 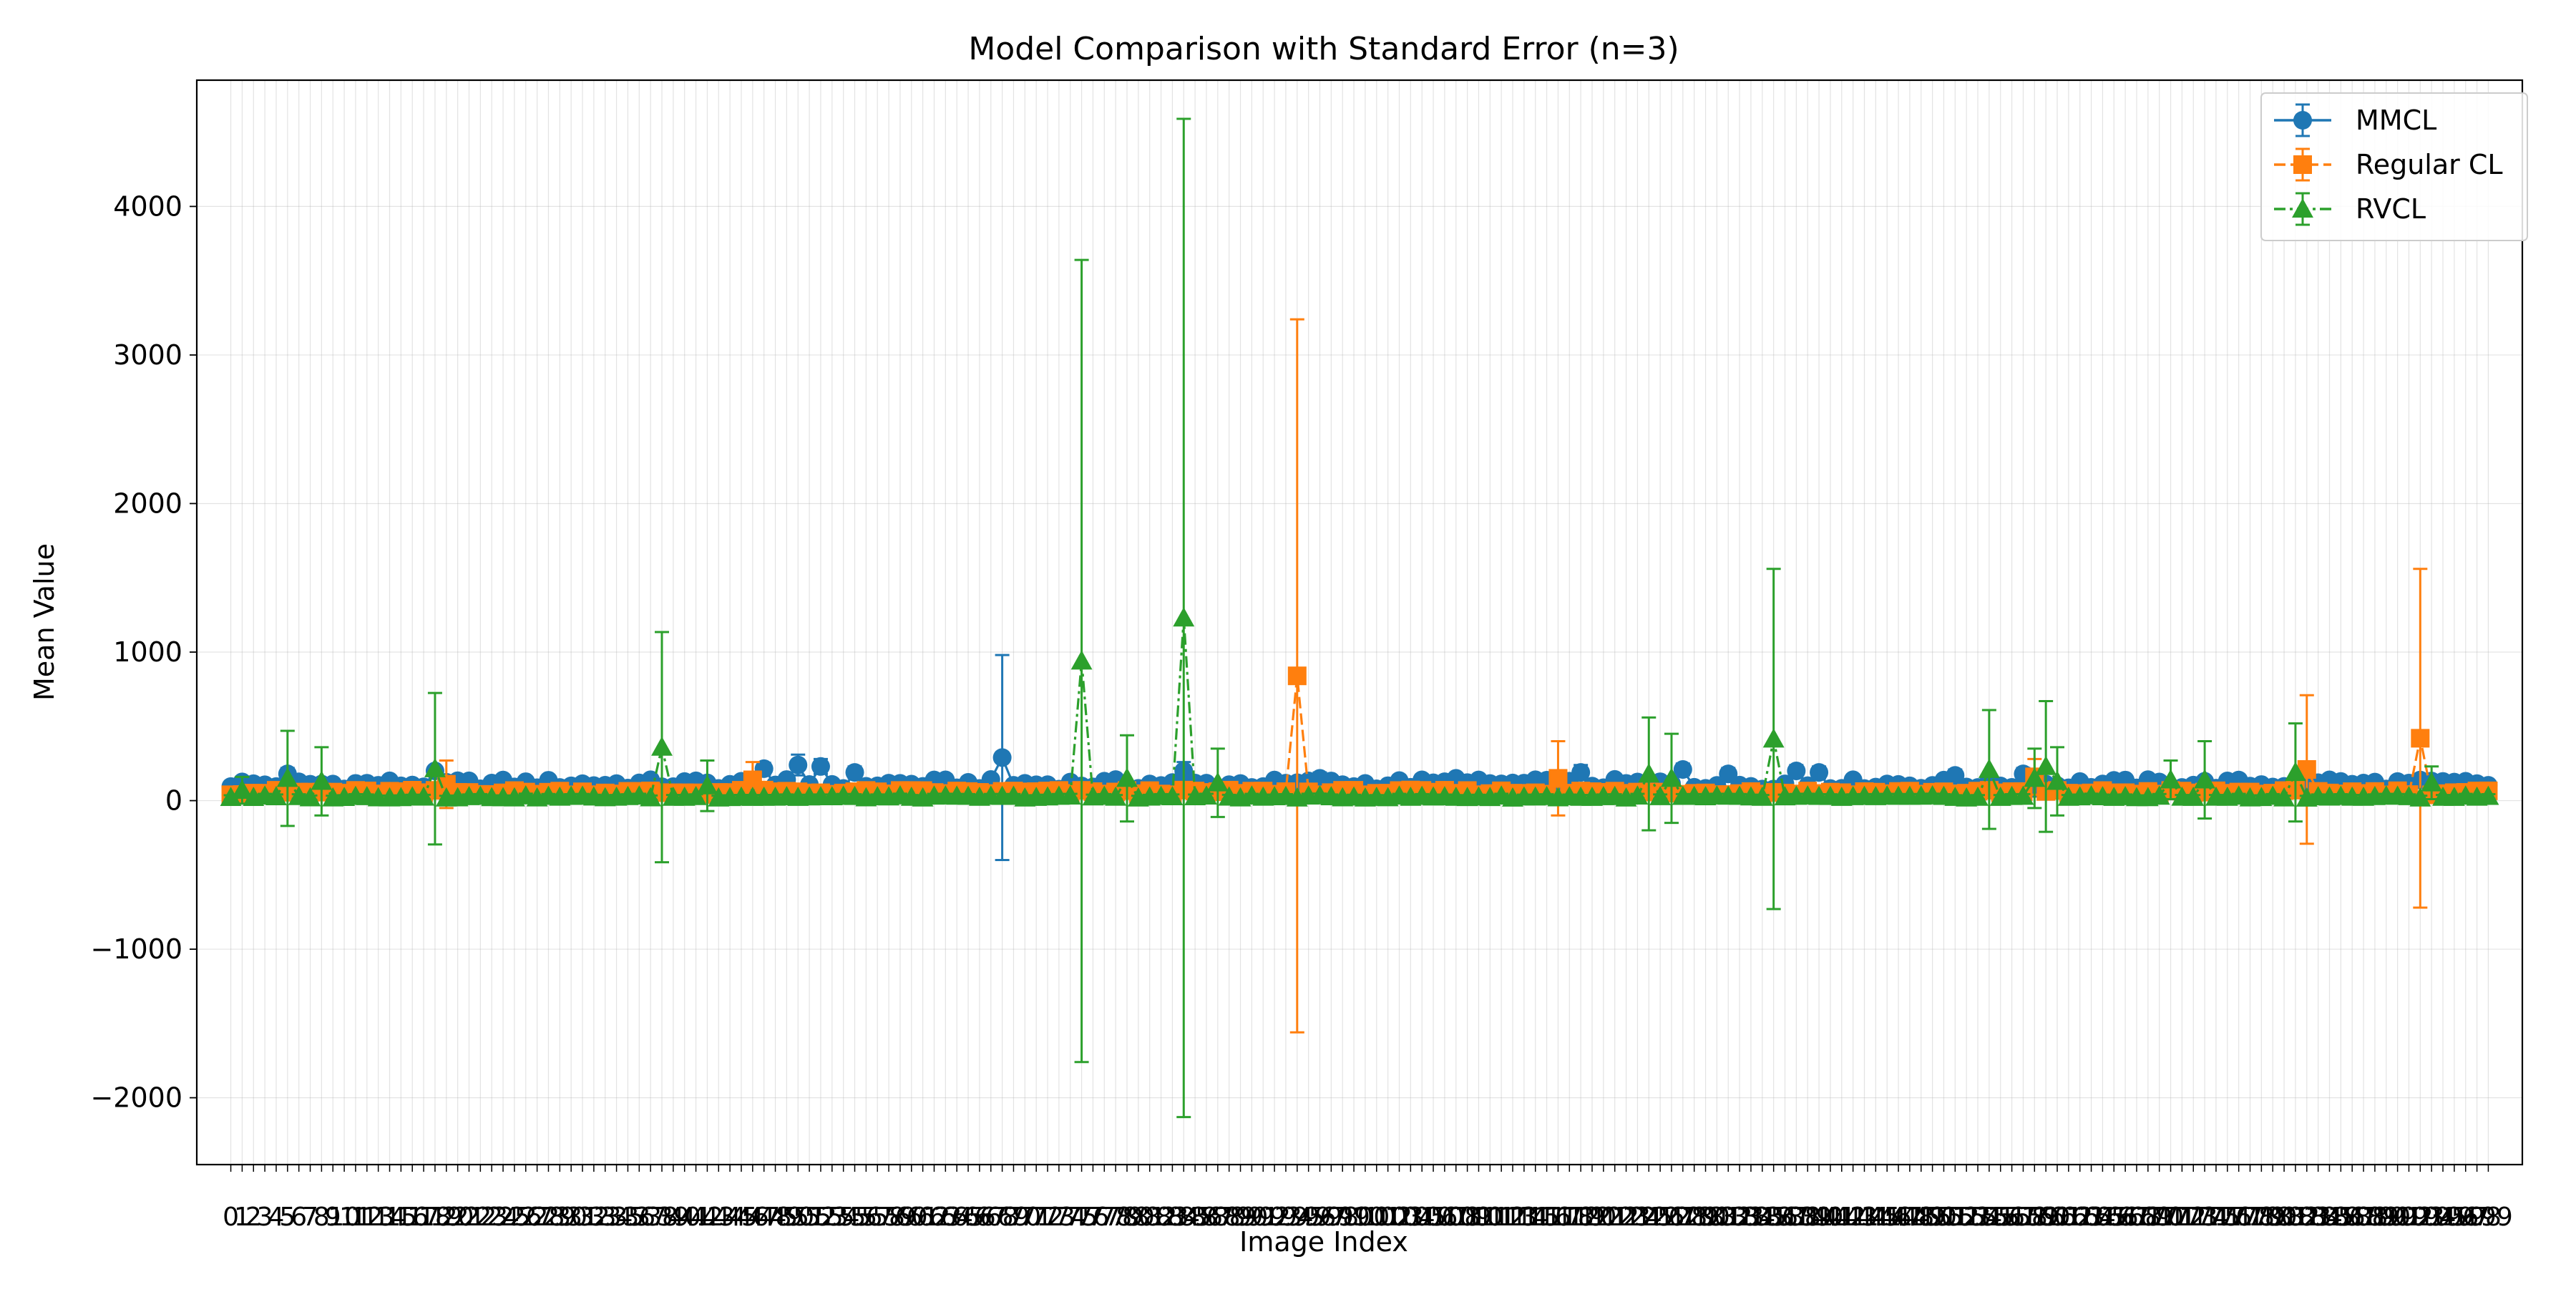 I want to click on x-tick-label: 26, so click(x=525, y=1217).